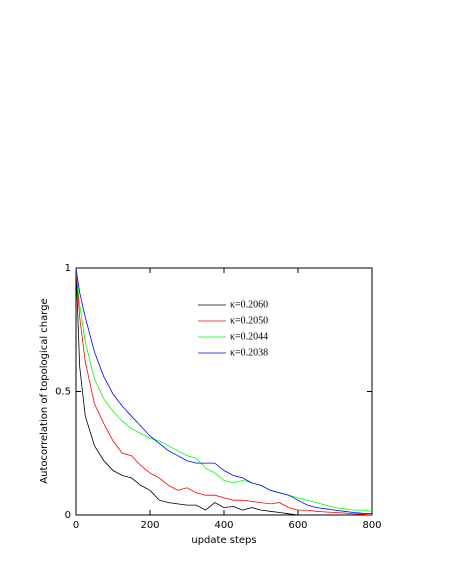  Describe the element at coordinates (249, 352) in the screenshot. I see `legend-label: κ=0.2038` at that location.